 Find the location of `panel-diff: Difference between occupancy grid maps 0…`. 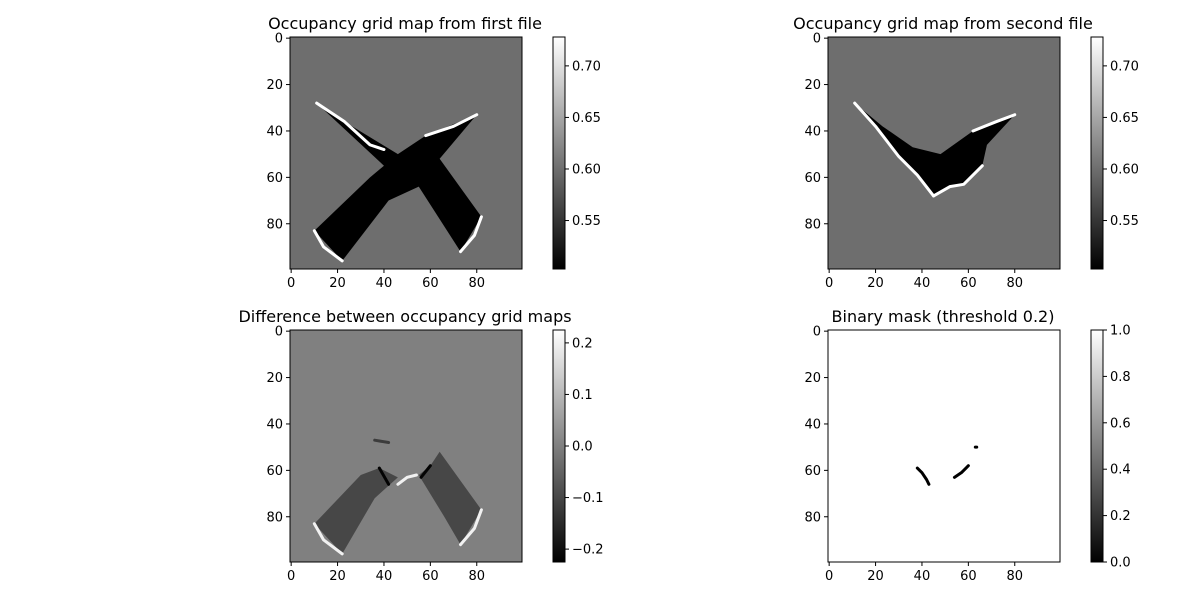

panel-diff: Difference between occupancy grid maps 0… is located at coordinates (420, 445).